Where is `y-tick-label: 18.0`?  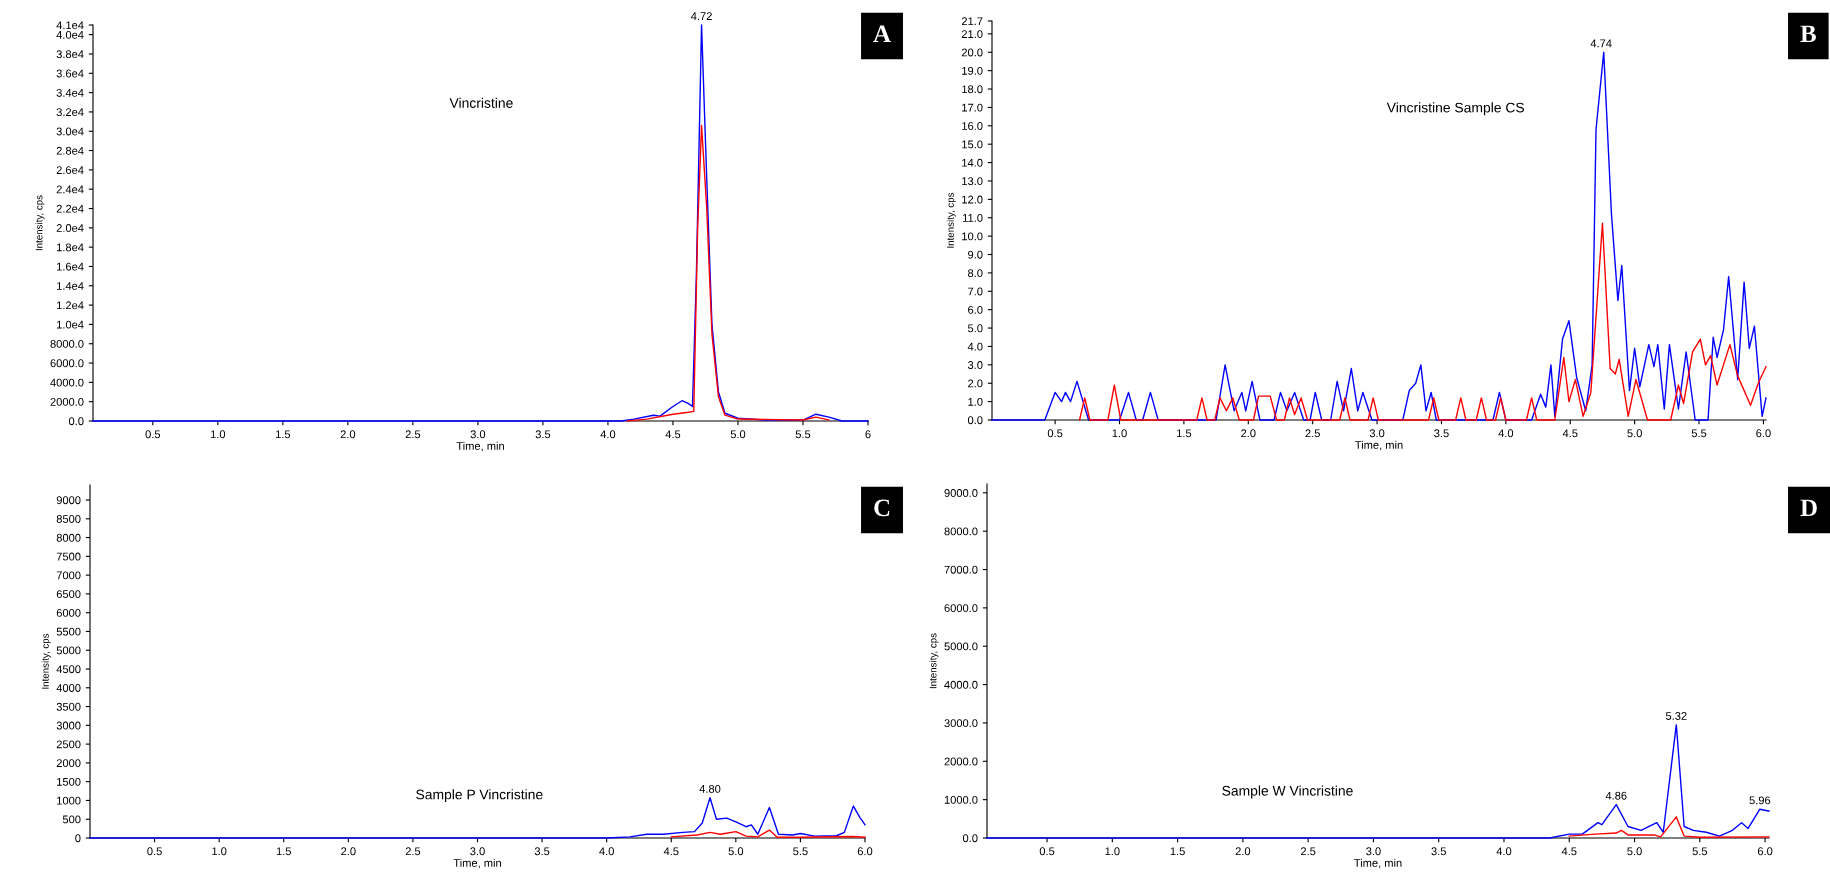
y-tick-label: 18.0 is located at coordinates (972, 89).